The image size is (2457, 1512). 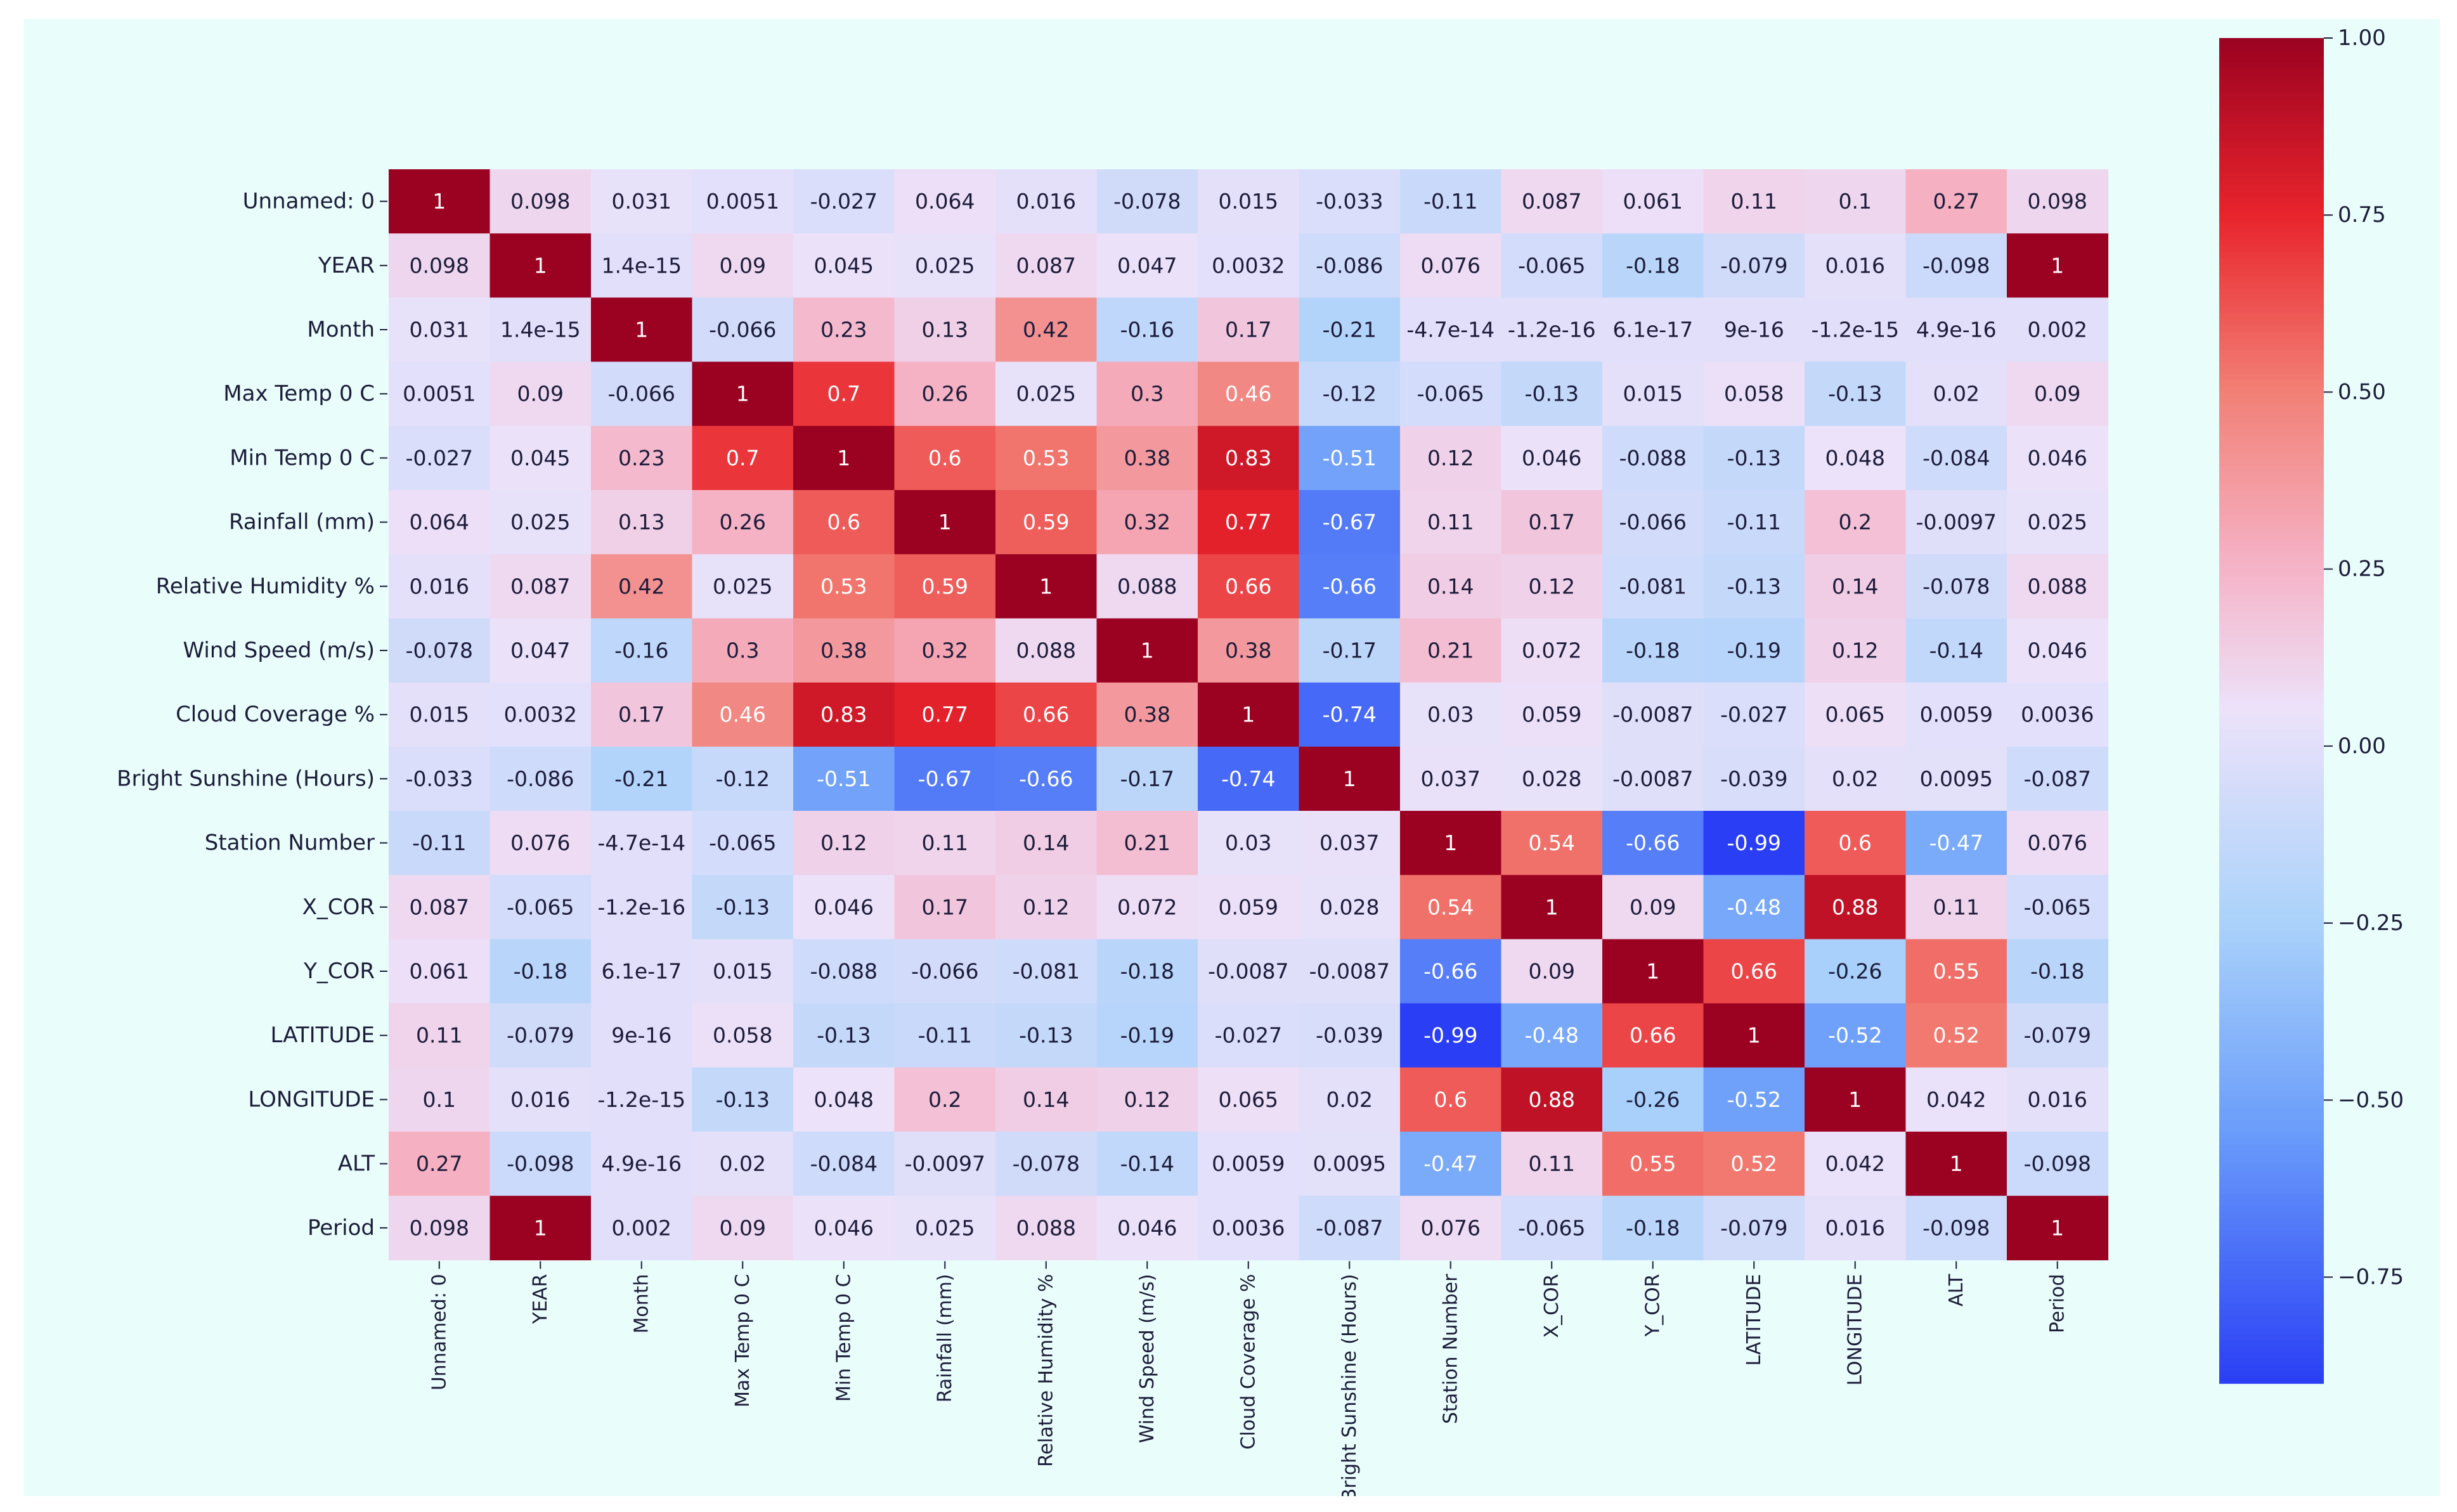 I want to click on cell-value-label: -0.18, so click(x=1147, y=971).